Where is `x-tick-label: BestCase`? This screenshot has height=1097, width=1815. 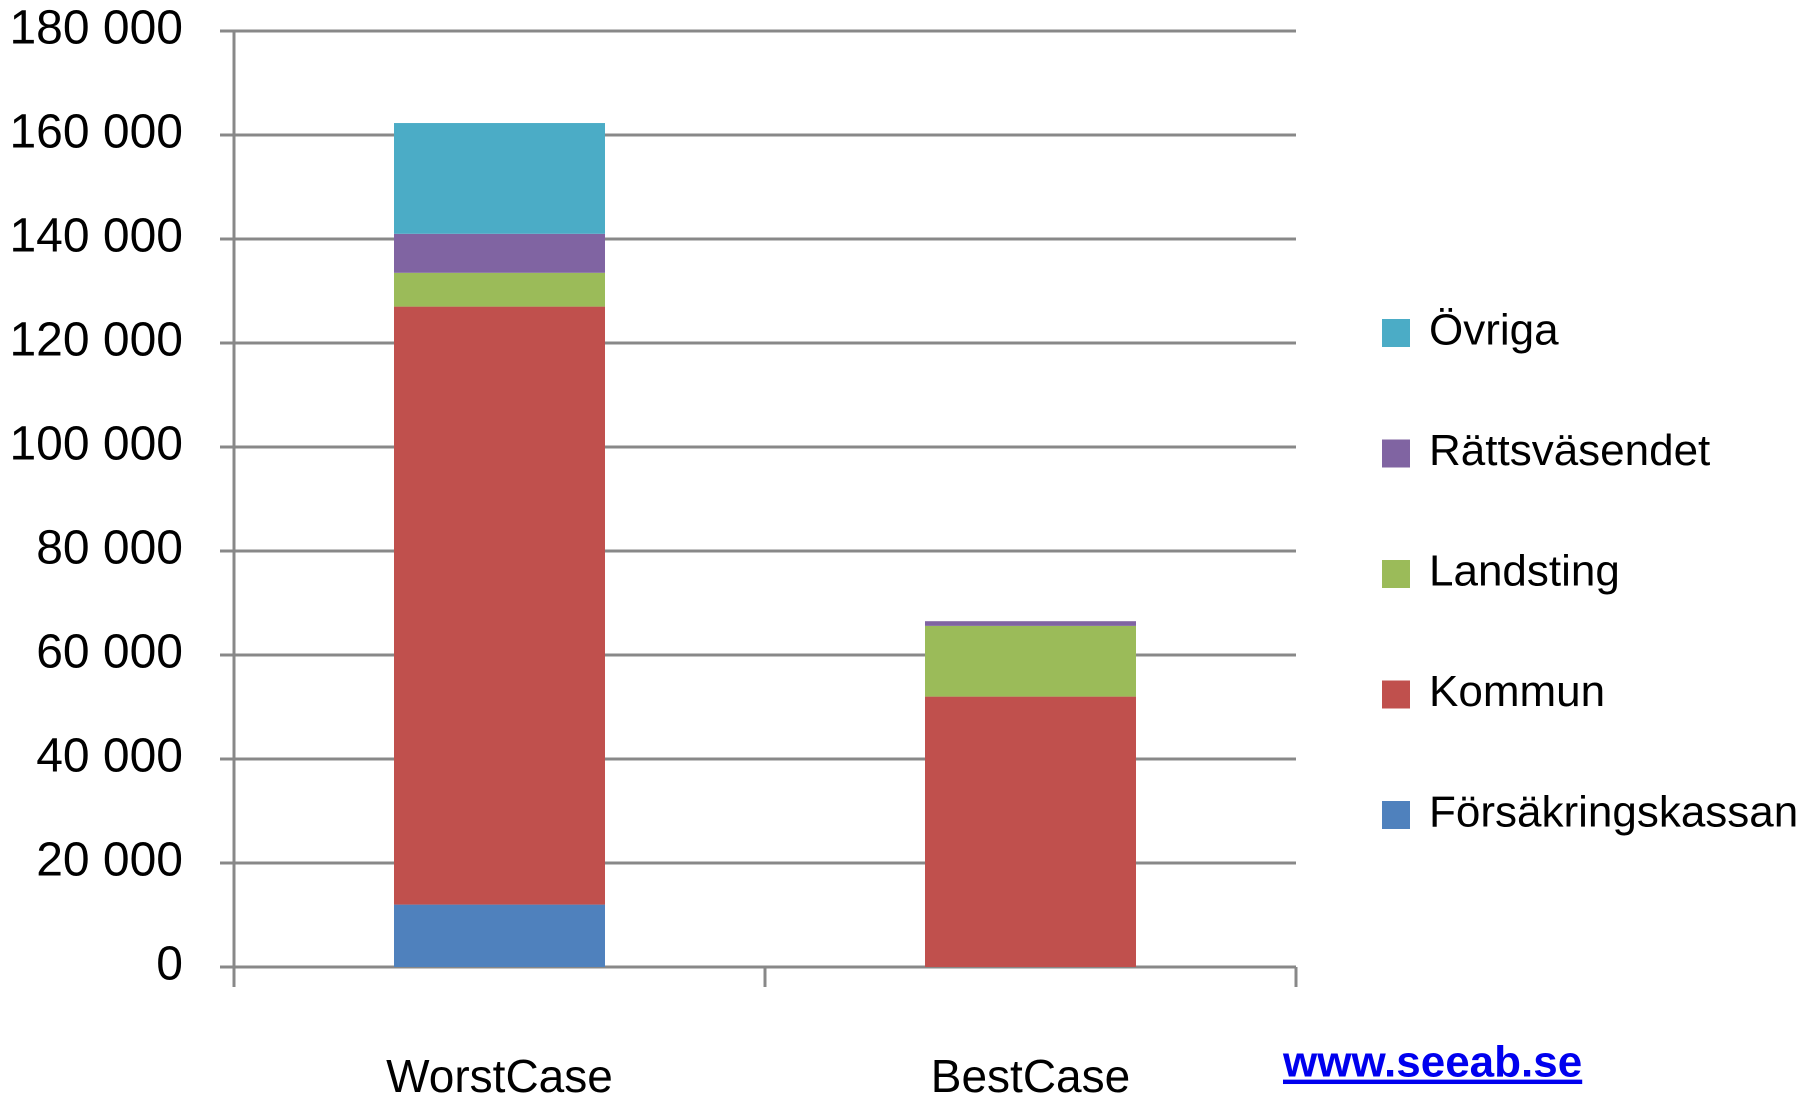 x-tick-label: BestCase is located at coordinates (1030, 1073).